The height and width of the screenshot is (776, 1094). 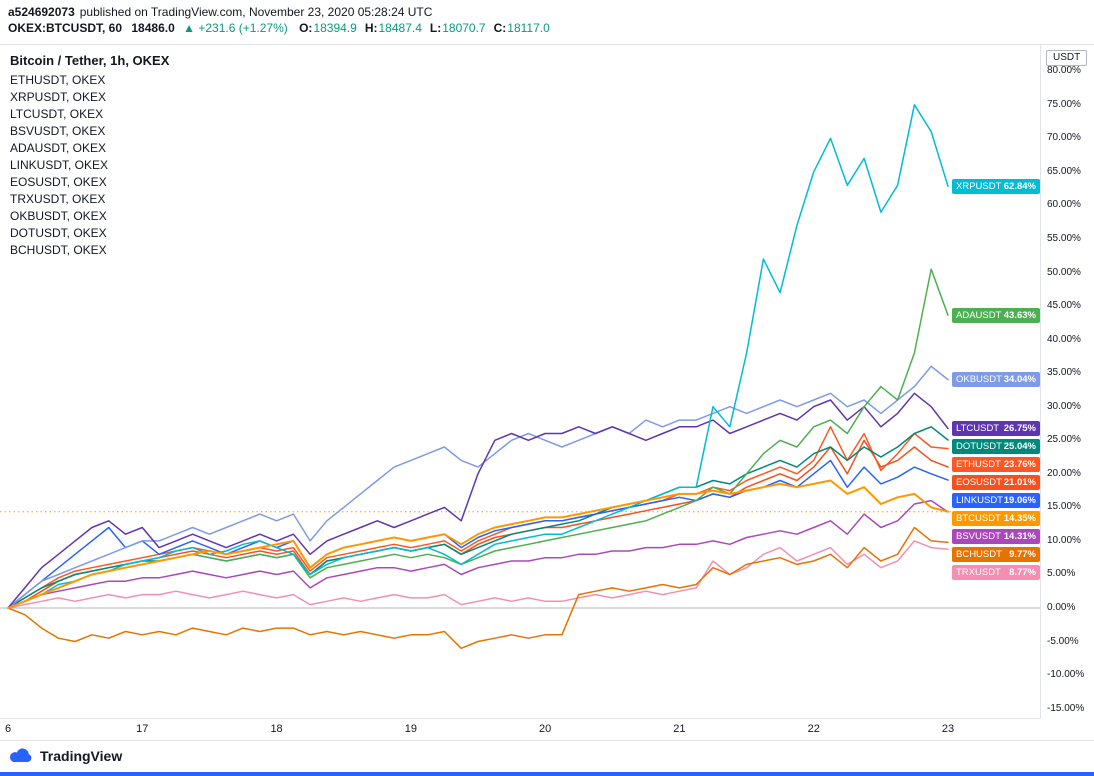 I want to click on price-label-symbol: BSVUSDT, so click(x=978, y=536).